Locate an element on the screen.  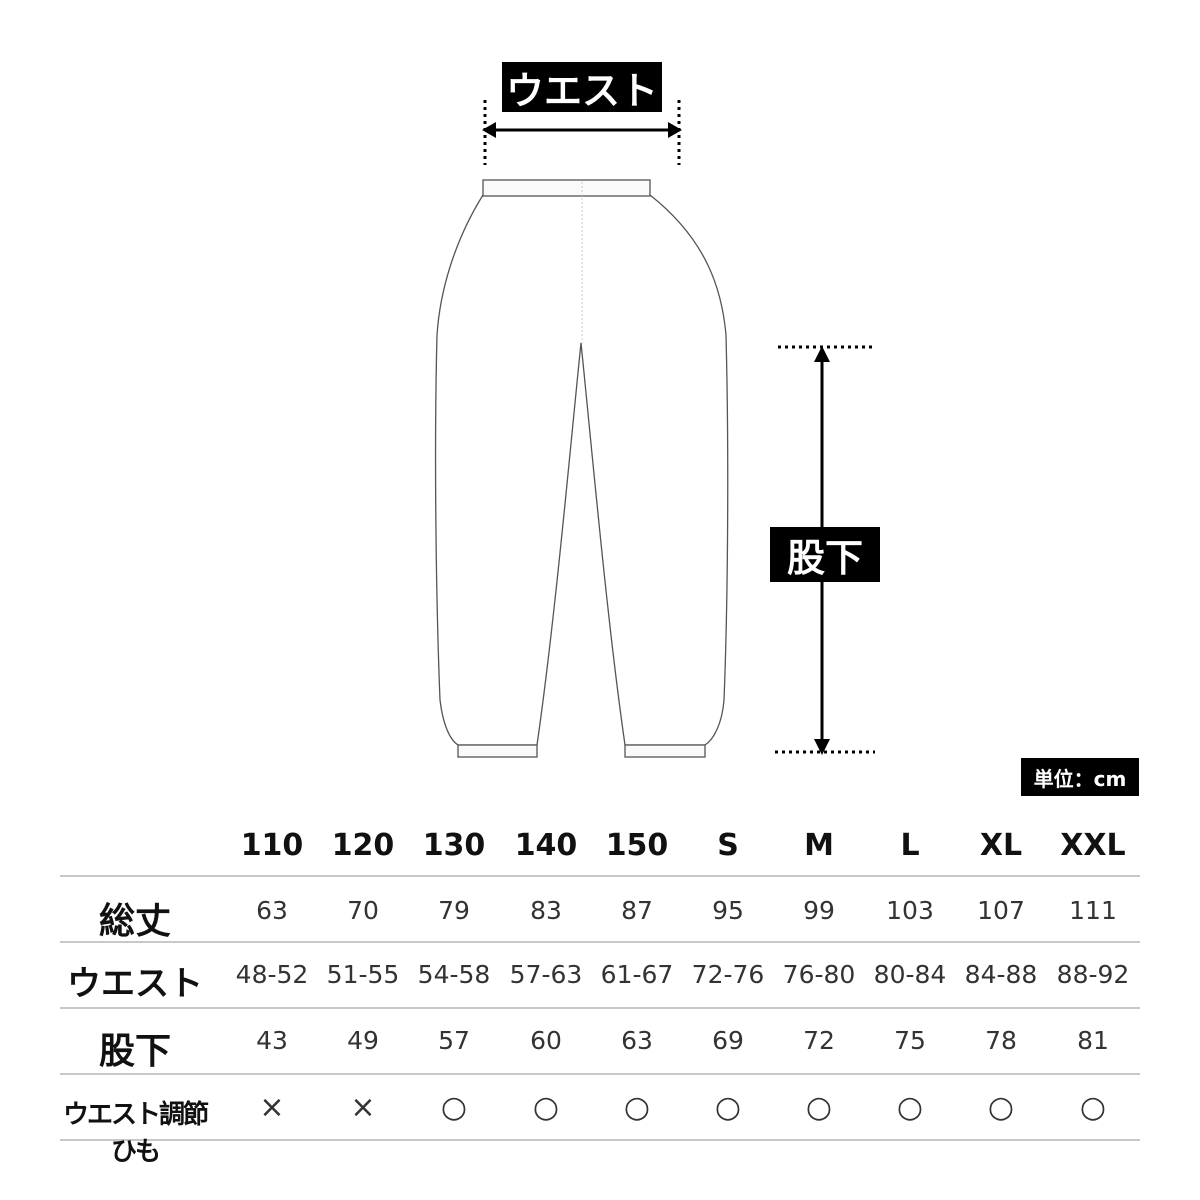
waist-measure-arrow is located at coordinates (582, 132).